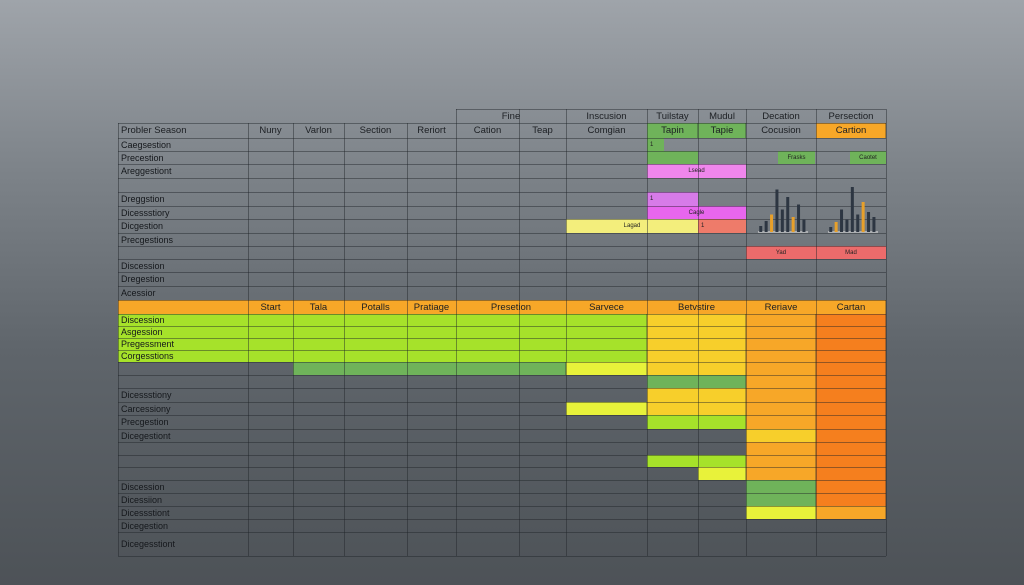 The image size is (1024, 585). Describe the element at coordinates (147, 239) in the screenshot. I see `row-label: Precgestions` at that location.